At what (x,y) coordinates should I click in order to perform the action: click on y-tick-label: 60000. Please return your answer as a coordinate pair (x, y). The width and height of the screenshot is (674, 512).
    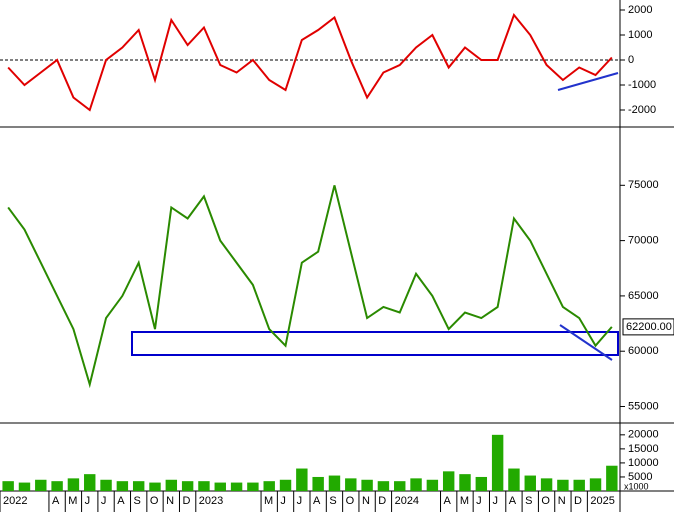
    Looking at the image, I should click on (643, 351).